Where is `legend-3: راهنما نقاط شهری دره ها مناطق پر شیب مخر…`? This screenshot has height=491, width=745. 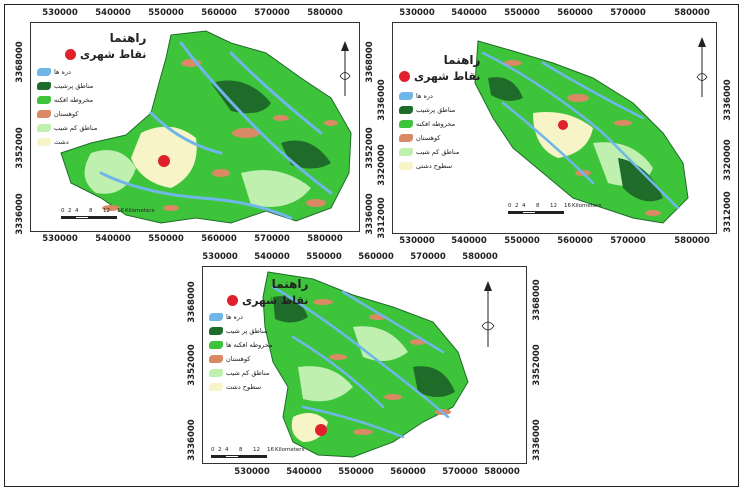 legend-3: راهنما نقاط شهری دره ها مناطق پر شیب مخر… is located at coordinates (258, 335).